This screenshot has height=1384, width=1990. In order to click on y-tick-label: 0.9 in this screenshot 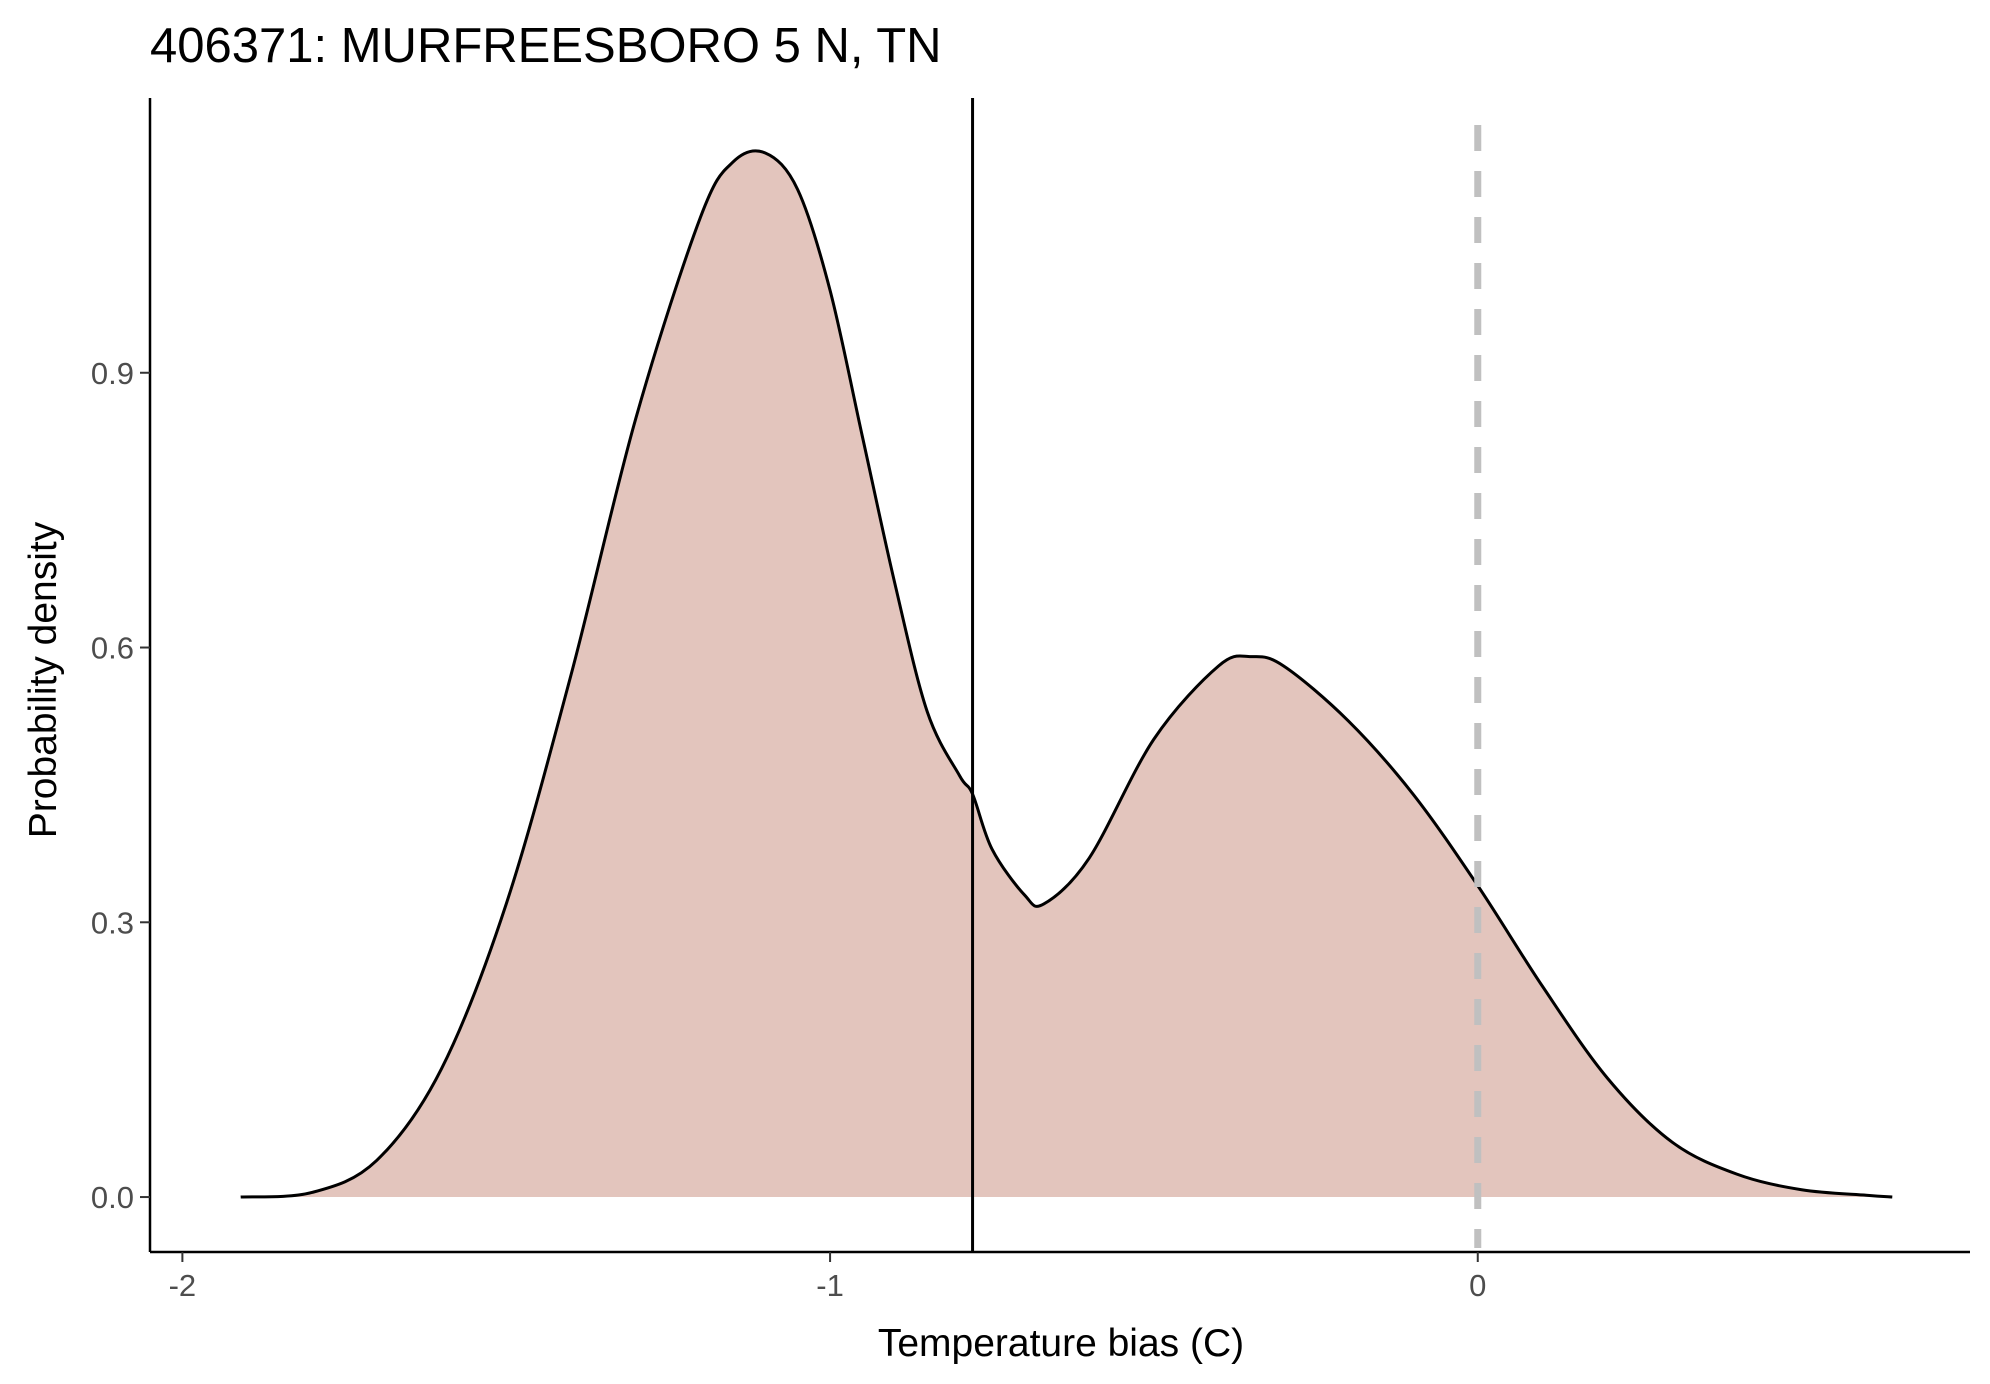, I will do `click(112, 373)`.